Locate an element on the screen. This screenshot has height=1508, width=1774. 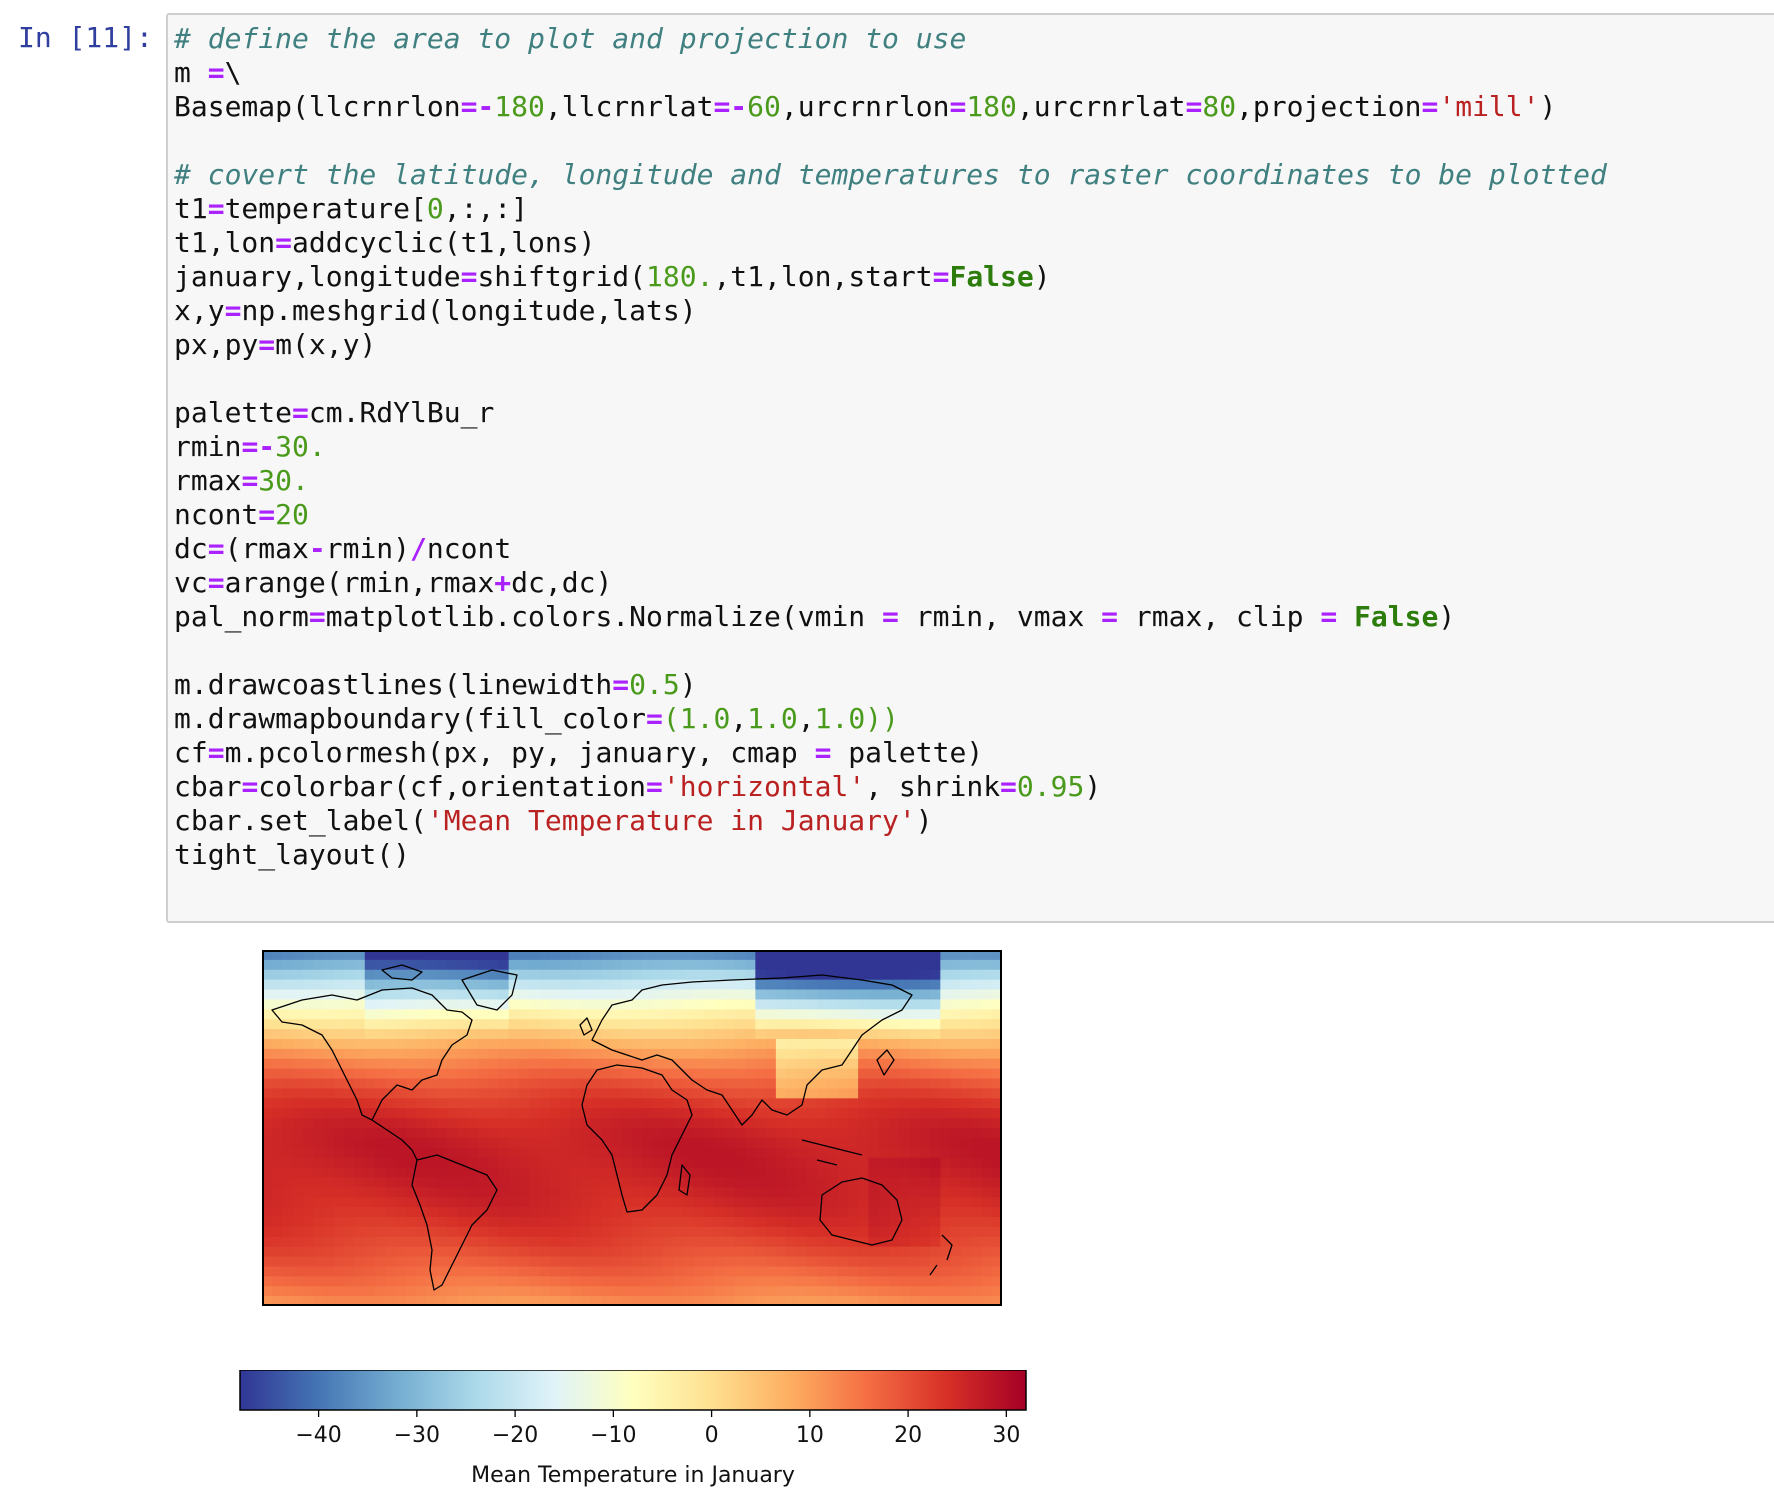
code-token: january,longitude is located at coordinates (317, 276).